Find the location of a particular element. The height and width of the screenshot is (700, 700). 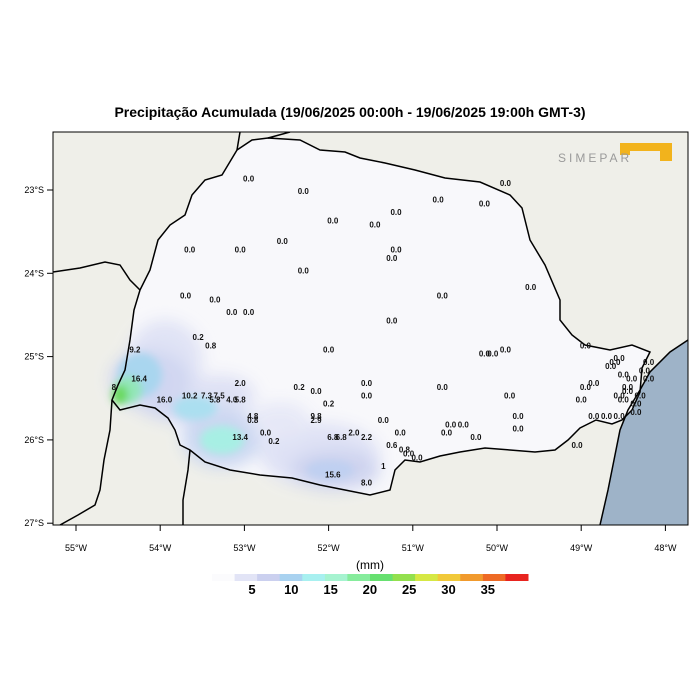

logo-text: SIMEPAR is located at coordinates (595, 158).